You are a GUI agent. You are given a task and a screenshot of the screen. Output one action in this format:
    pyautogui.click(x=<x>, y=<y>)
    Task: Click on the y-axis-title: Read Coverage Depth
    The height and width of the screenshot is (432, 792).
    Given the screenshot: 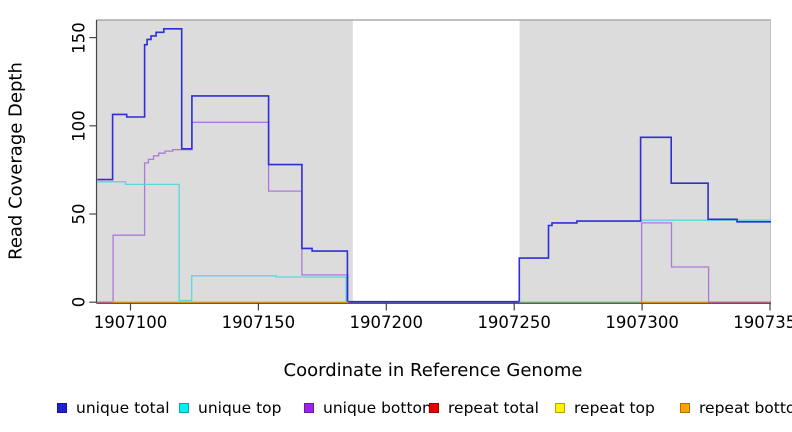 What is the action you would take?
    pyautogui.click(x=16, y=161)
    